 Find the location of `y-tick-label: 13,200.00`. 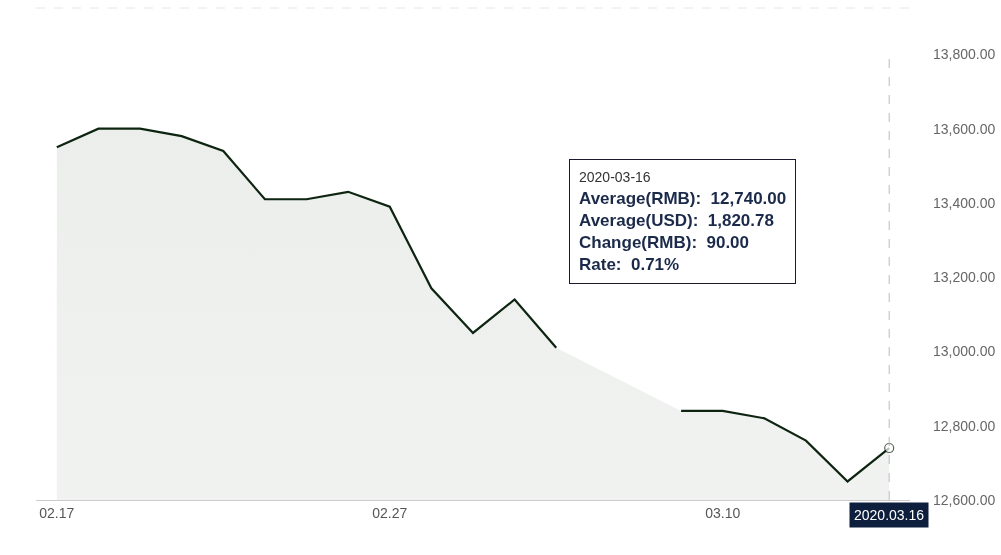

y-tick-label: 13,200.00 is located at coordinates (964, 277).